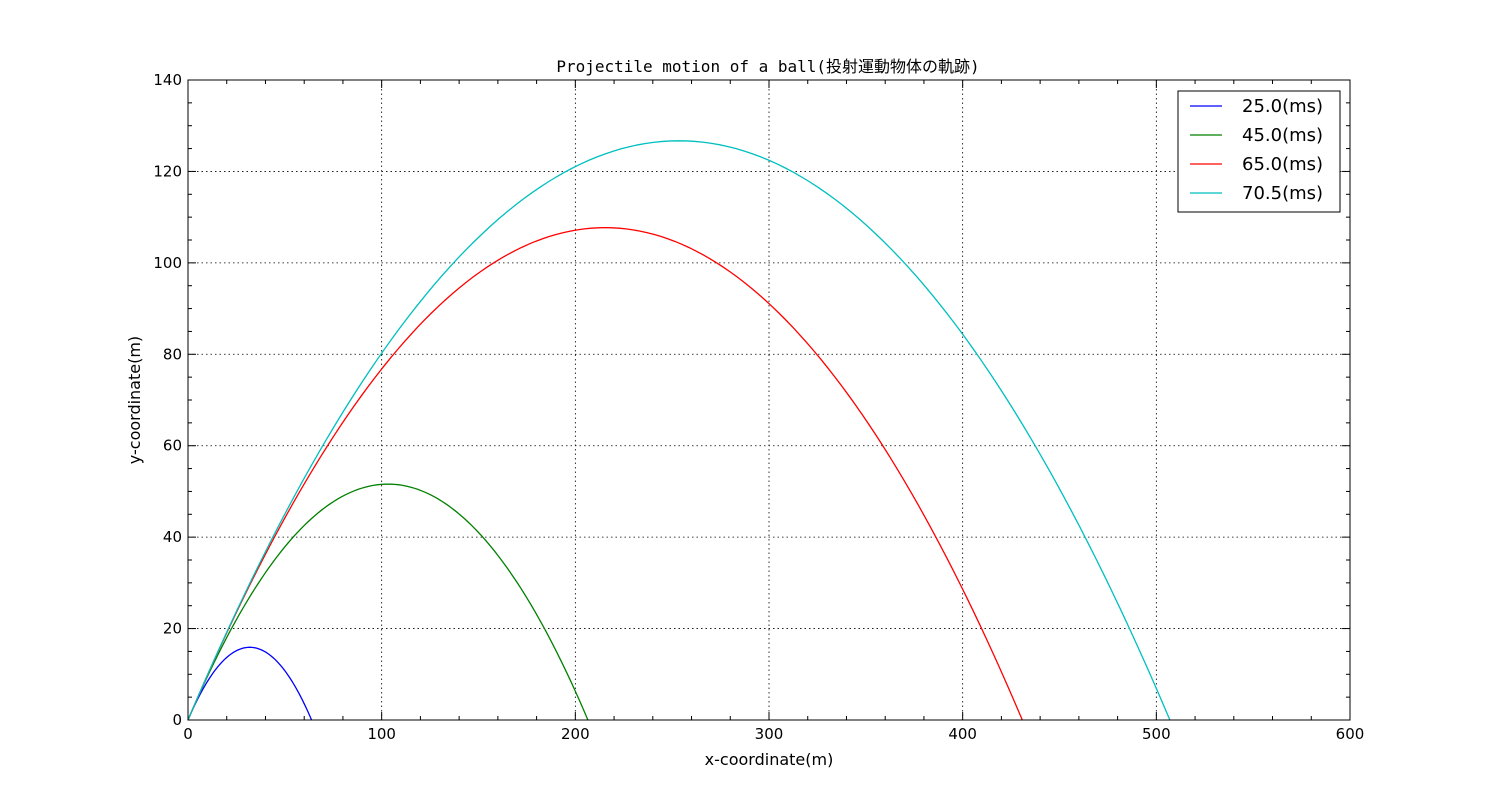  I want to click on y-tick-label: 0, so click(177, 720).